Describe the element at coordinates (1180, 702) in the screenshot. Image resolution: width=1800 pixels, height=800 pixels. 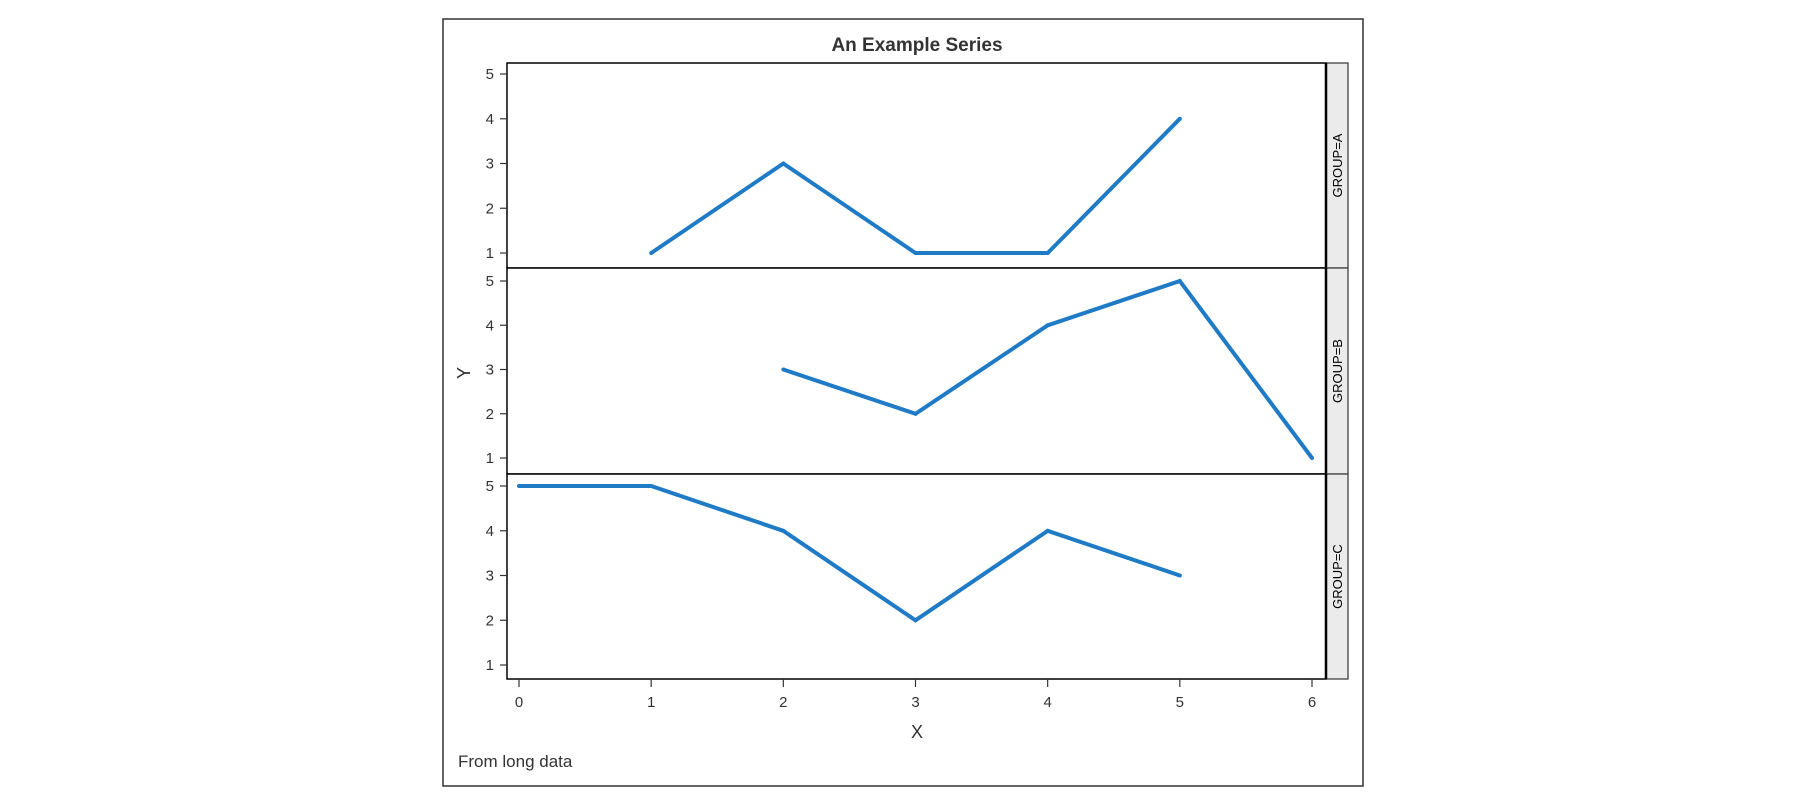
I see `x-tick-label: 5` at that location.